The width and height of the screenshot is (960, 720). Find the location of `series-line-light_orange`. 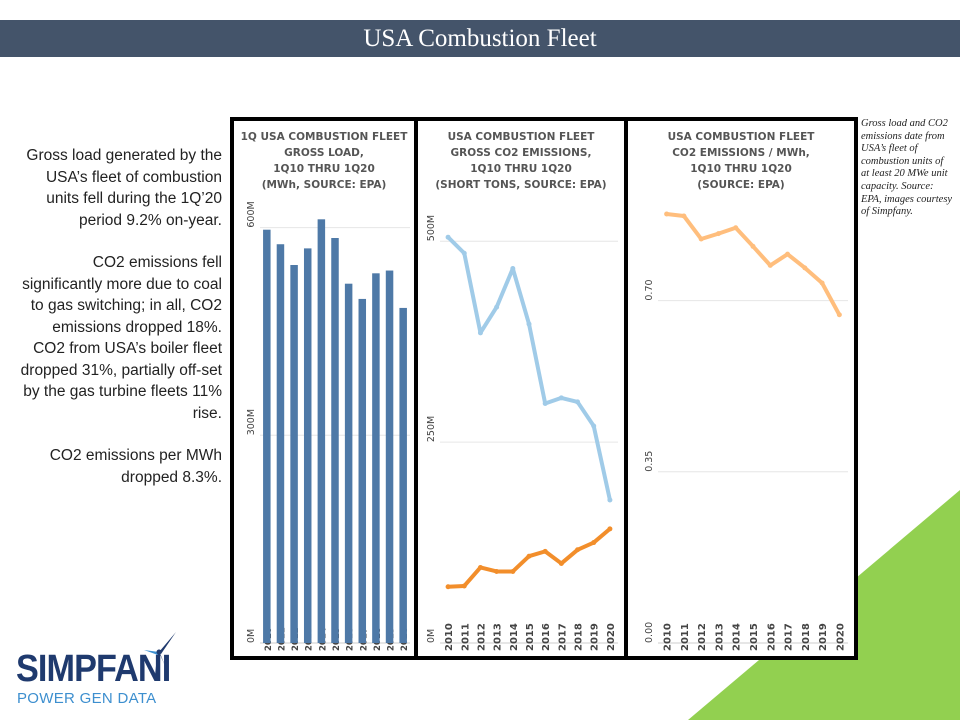

series-line-light_orange is located at coordinates (753, 264).